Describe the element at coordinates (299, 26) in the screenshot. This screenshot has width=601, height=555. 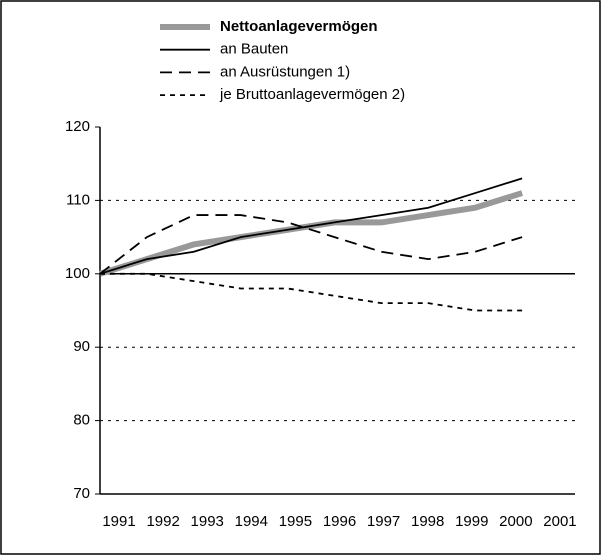
I see `legend-label: Nettoanlagevermögen` at that location.